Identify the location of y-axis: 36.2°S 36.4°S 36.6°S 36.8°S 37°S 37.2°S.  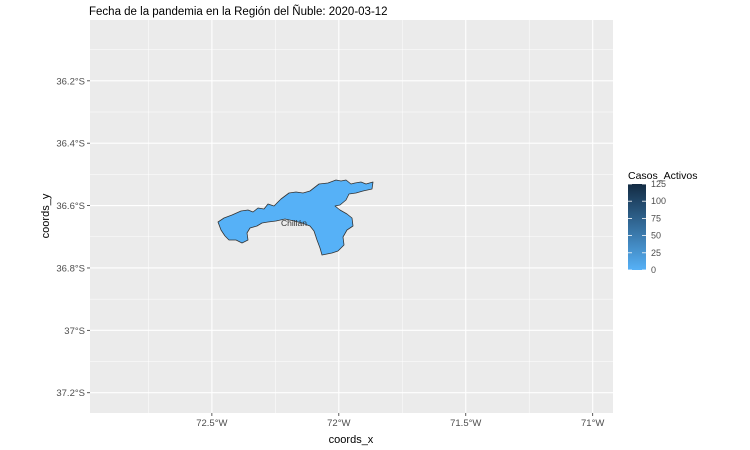
(73, 237).